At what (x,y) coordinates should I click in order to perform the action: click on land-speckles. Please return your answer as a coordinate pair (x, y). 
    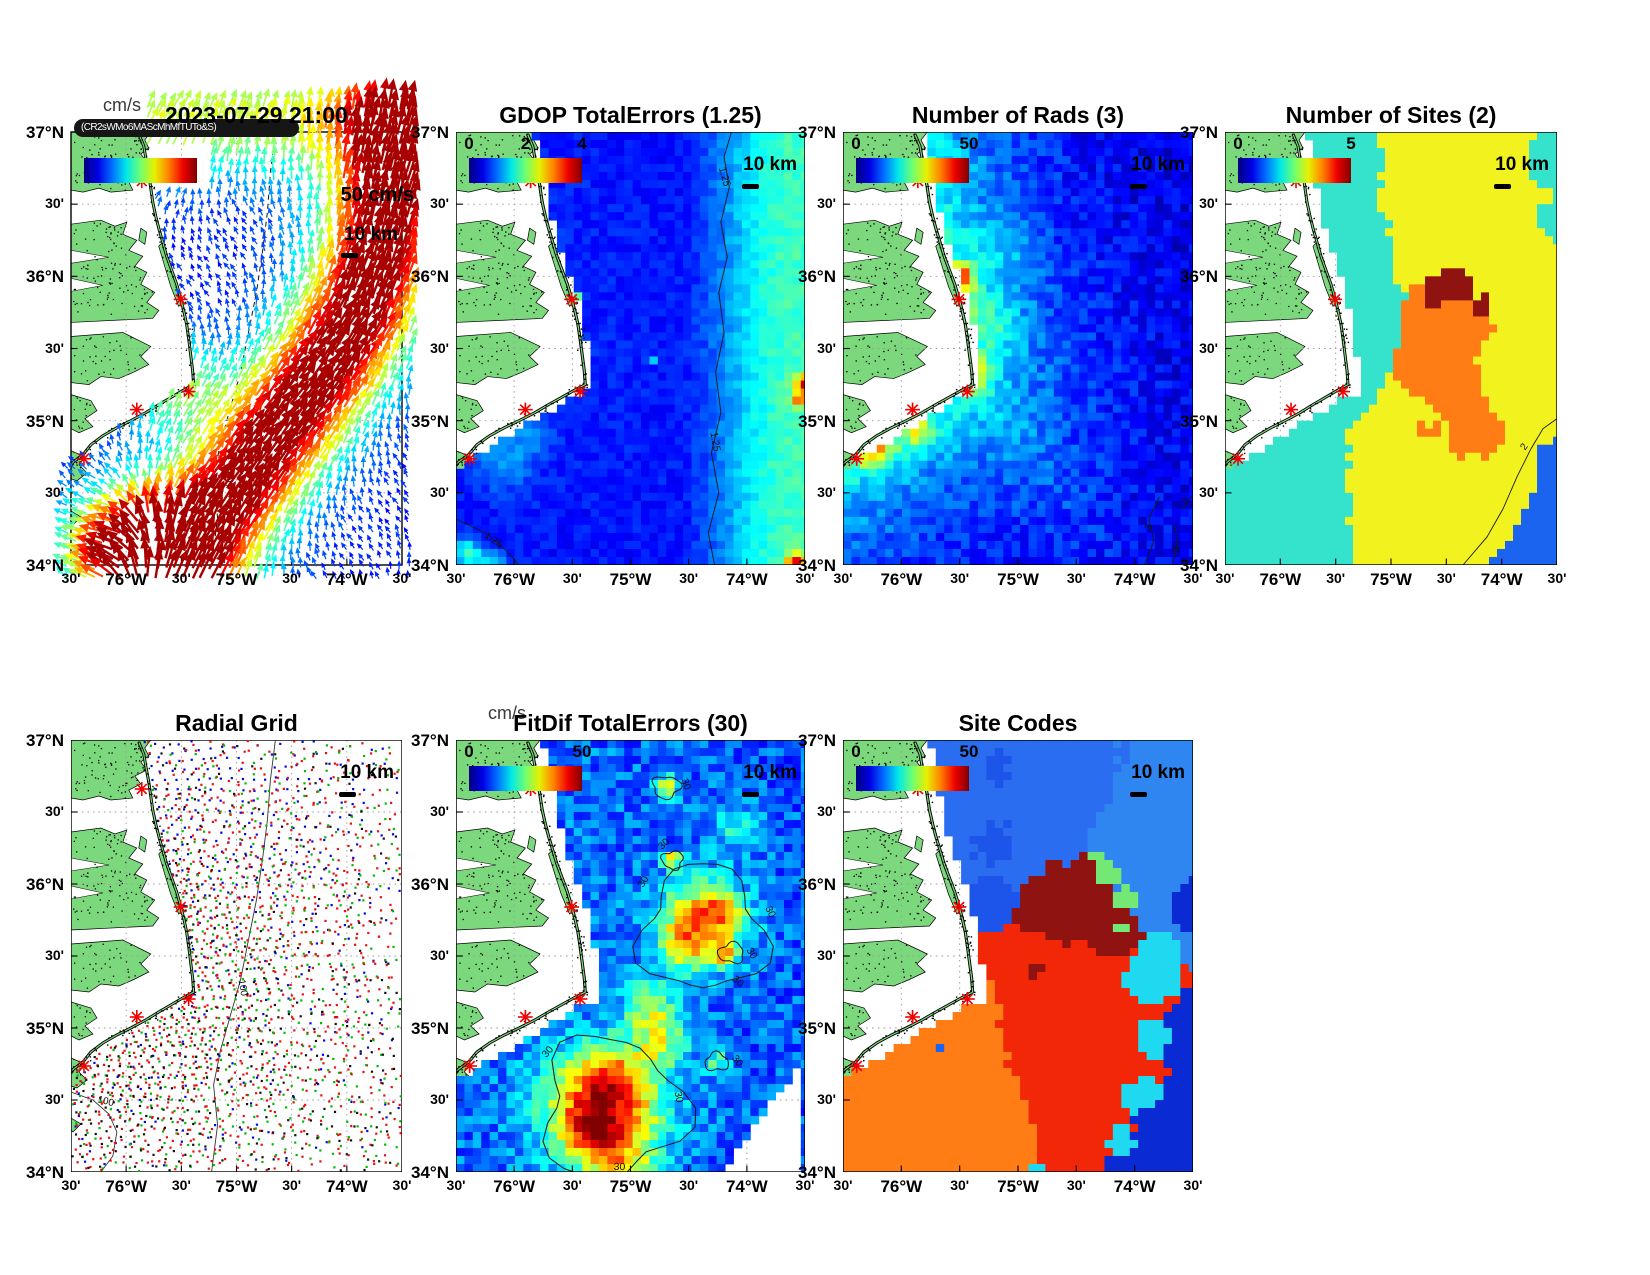
    Looking at the image, I should click on (118, 912).